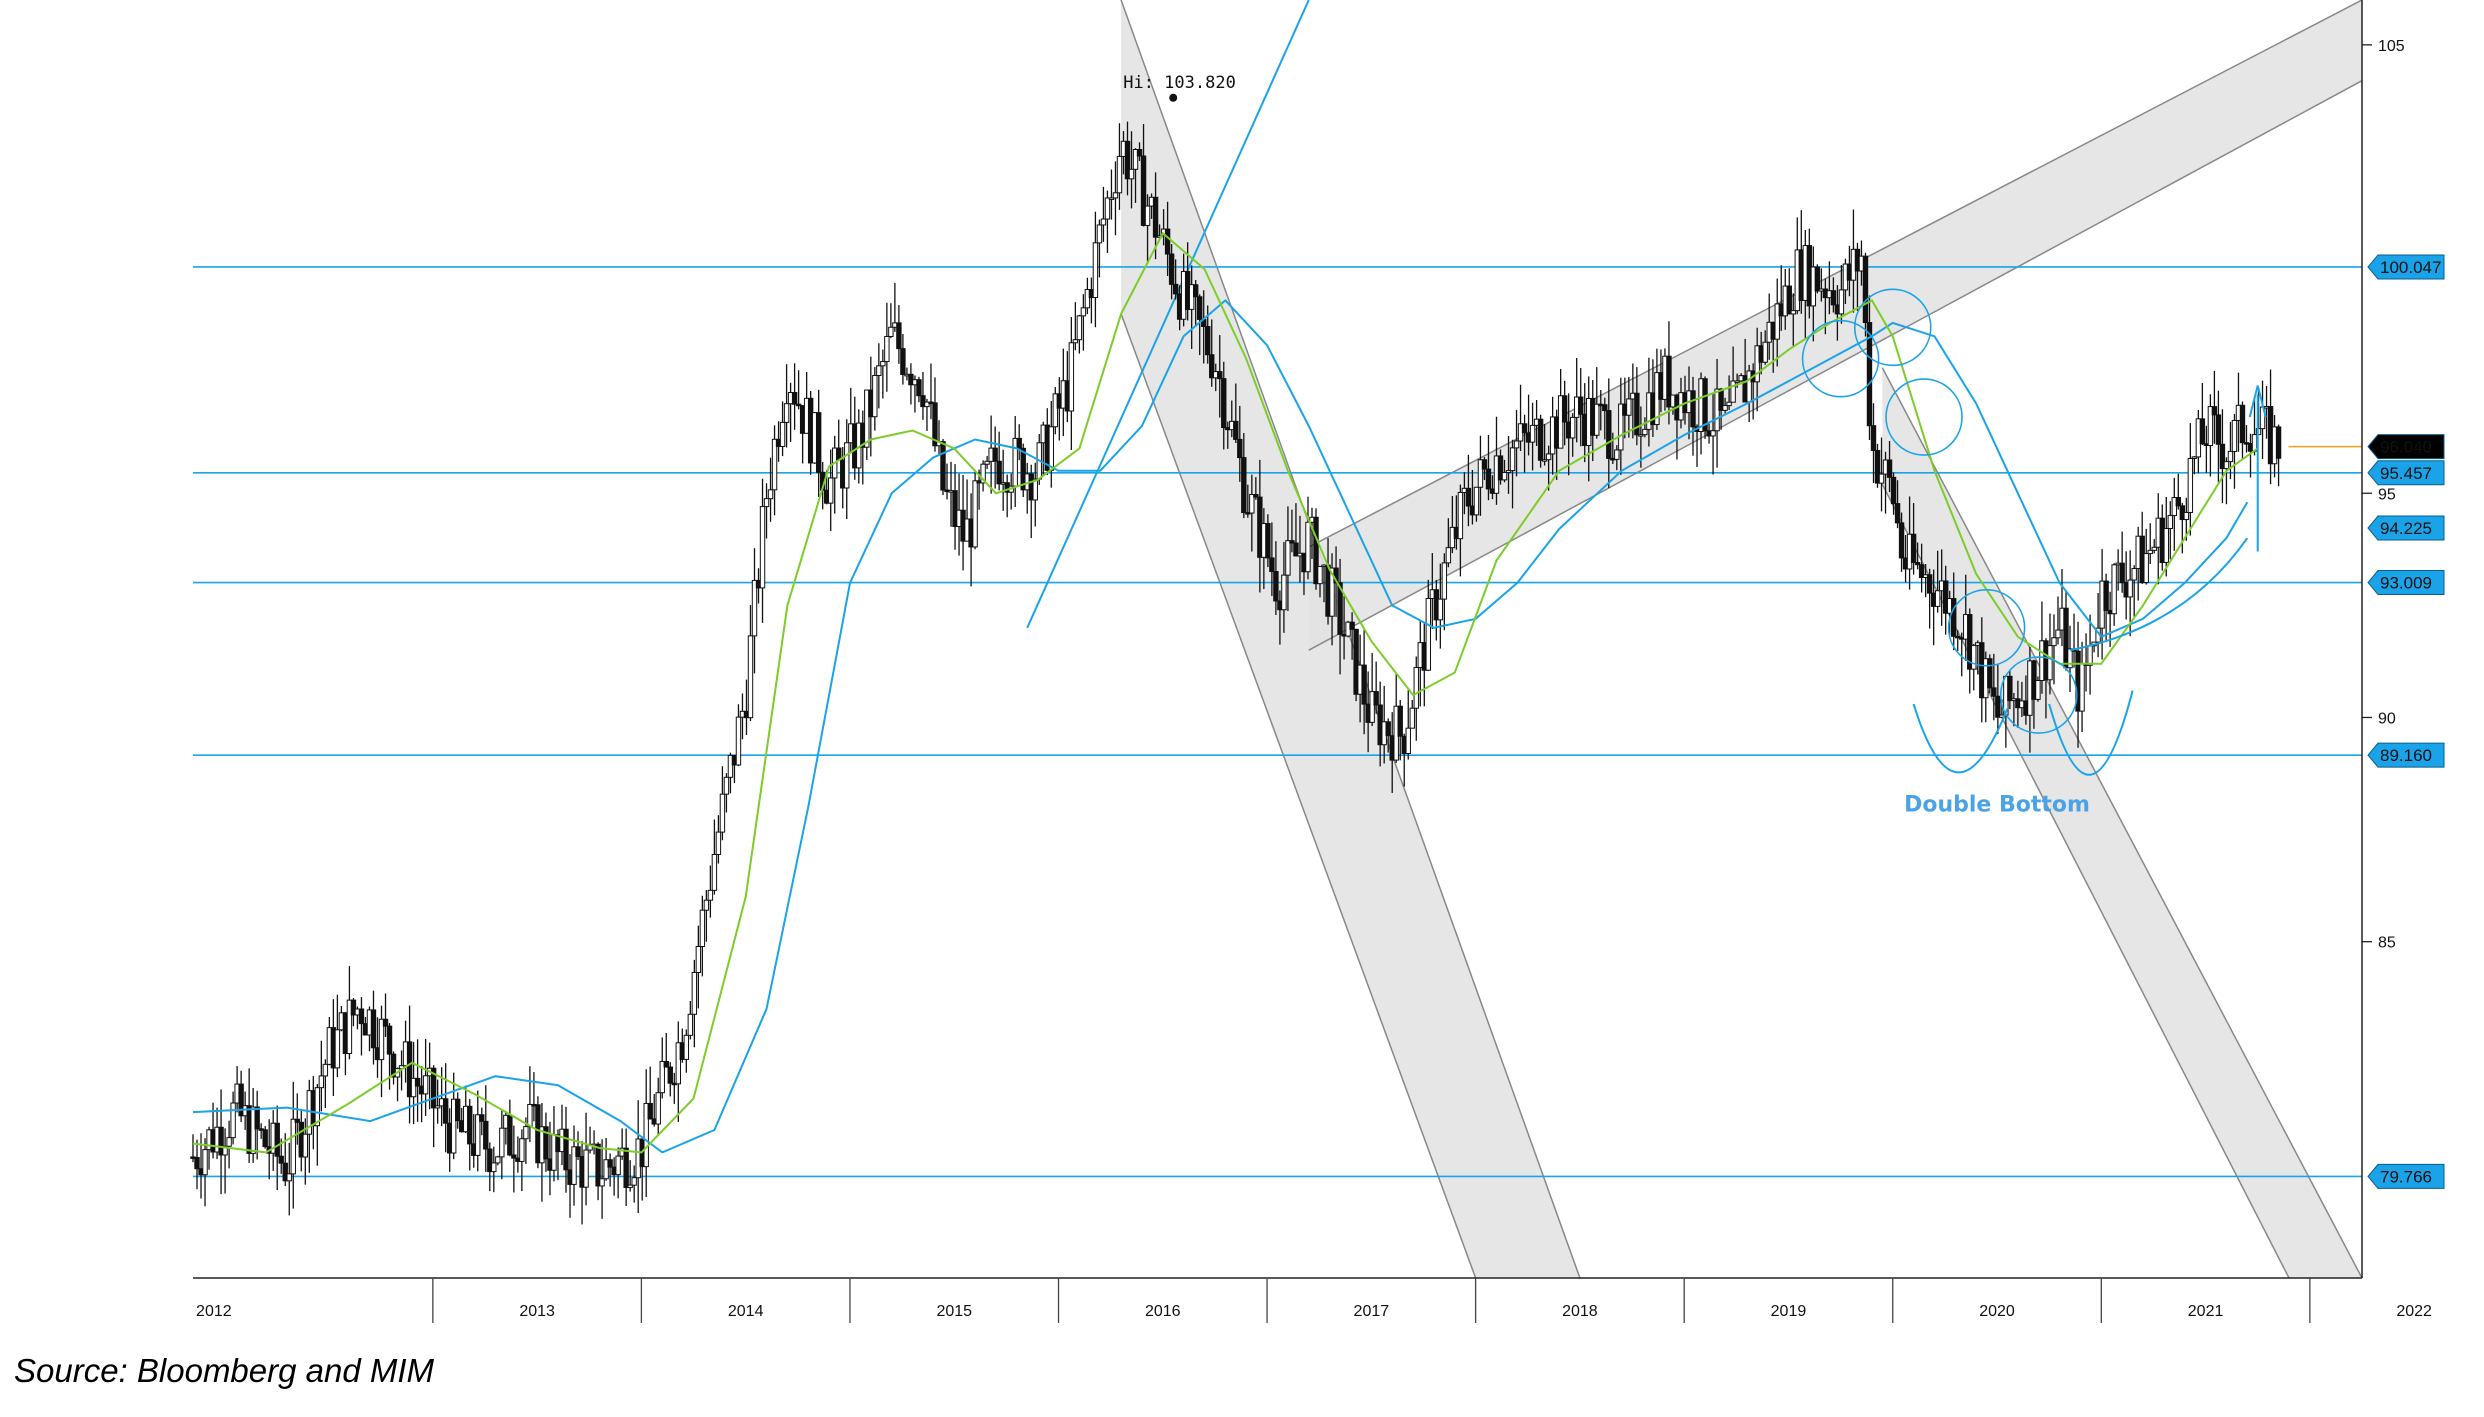 This screenshot has height=1417, width=2484. I want to click on source-note: Source: Bloomberg and MIM, so click(224, 1370).